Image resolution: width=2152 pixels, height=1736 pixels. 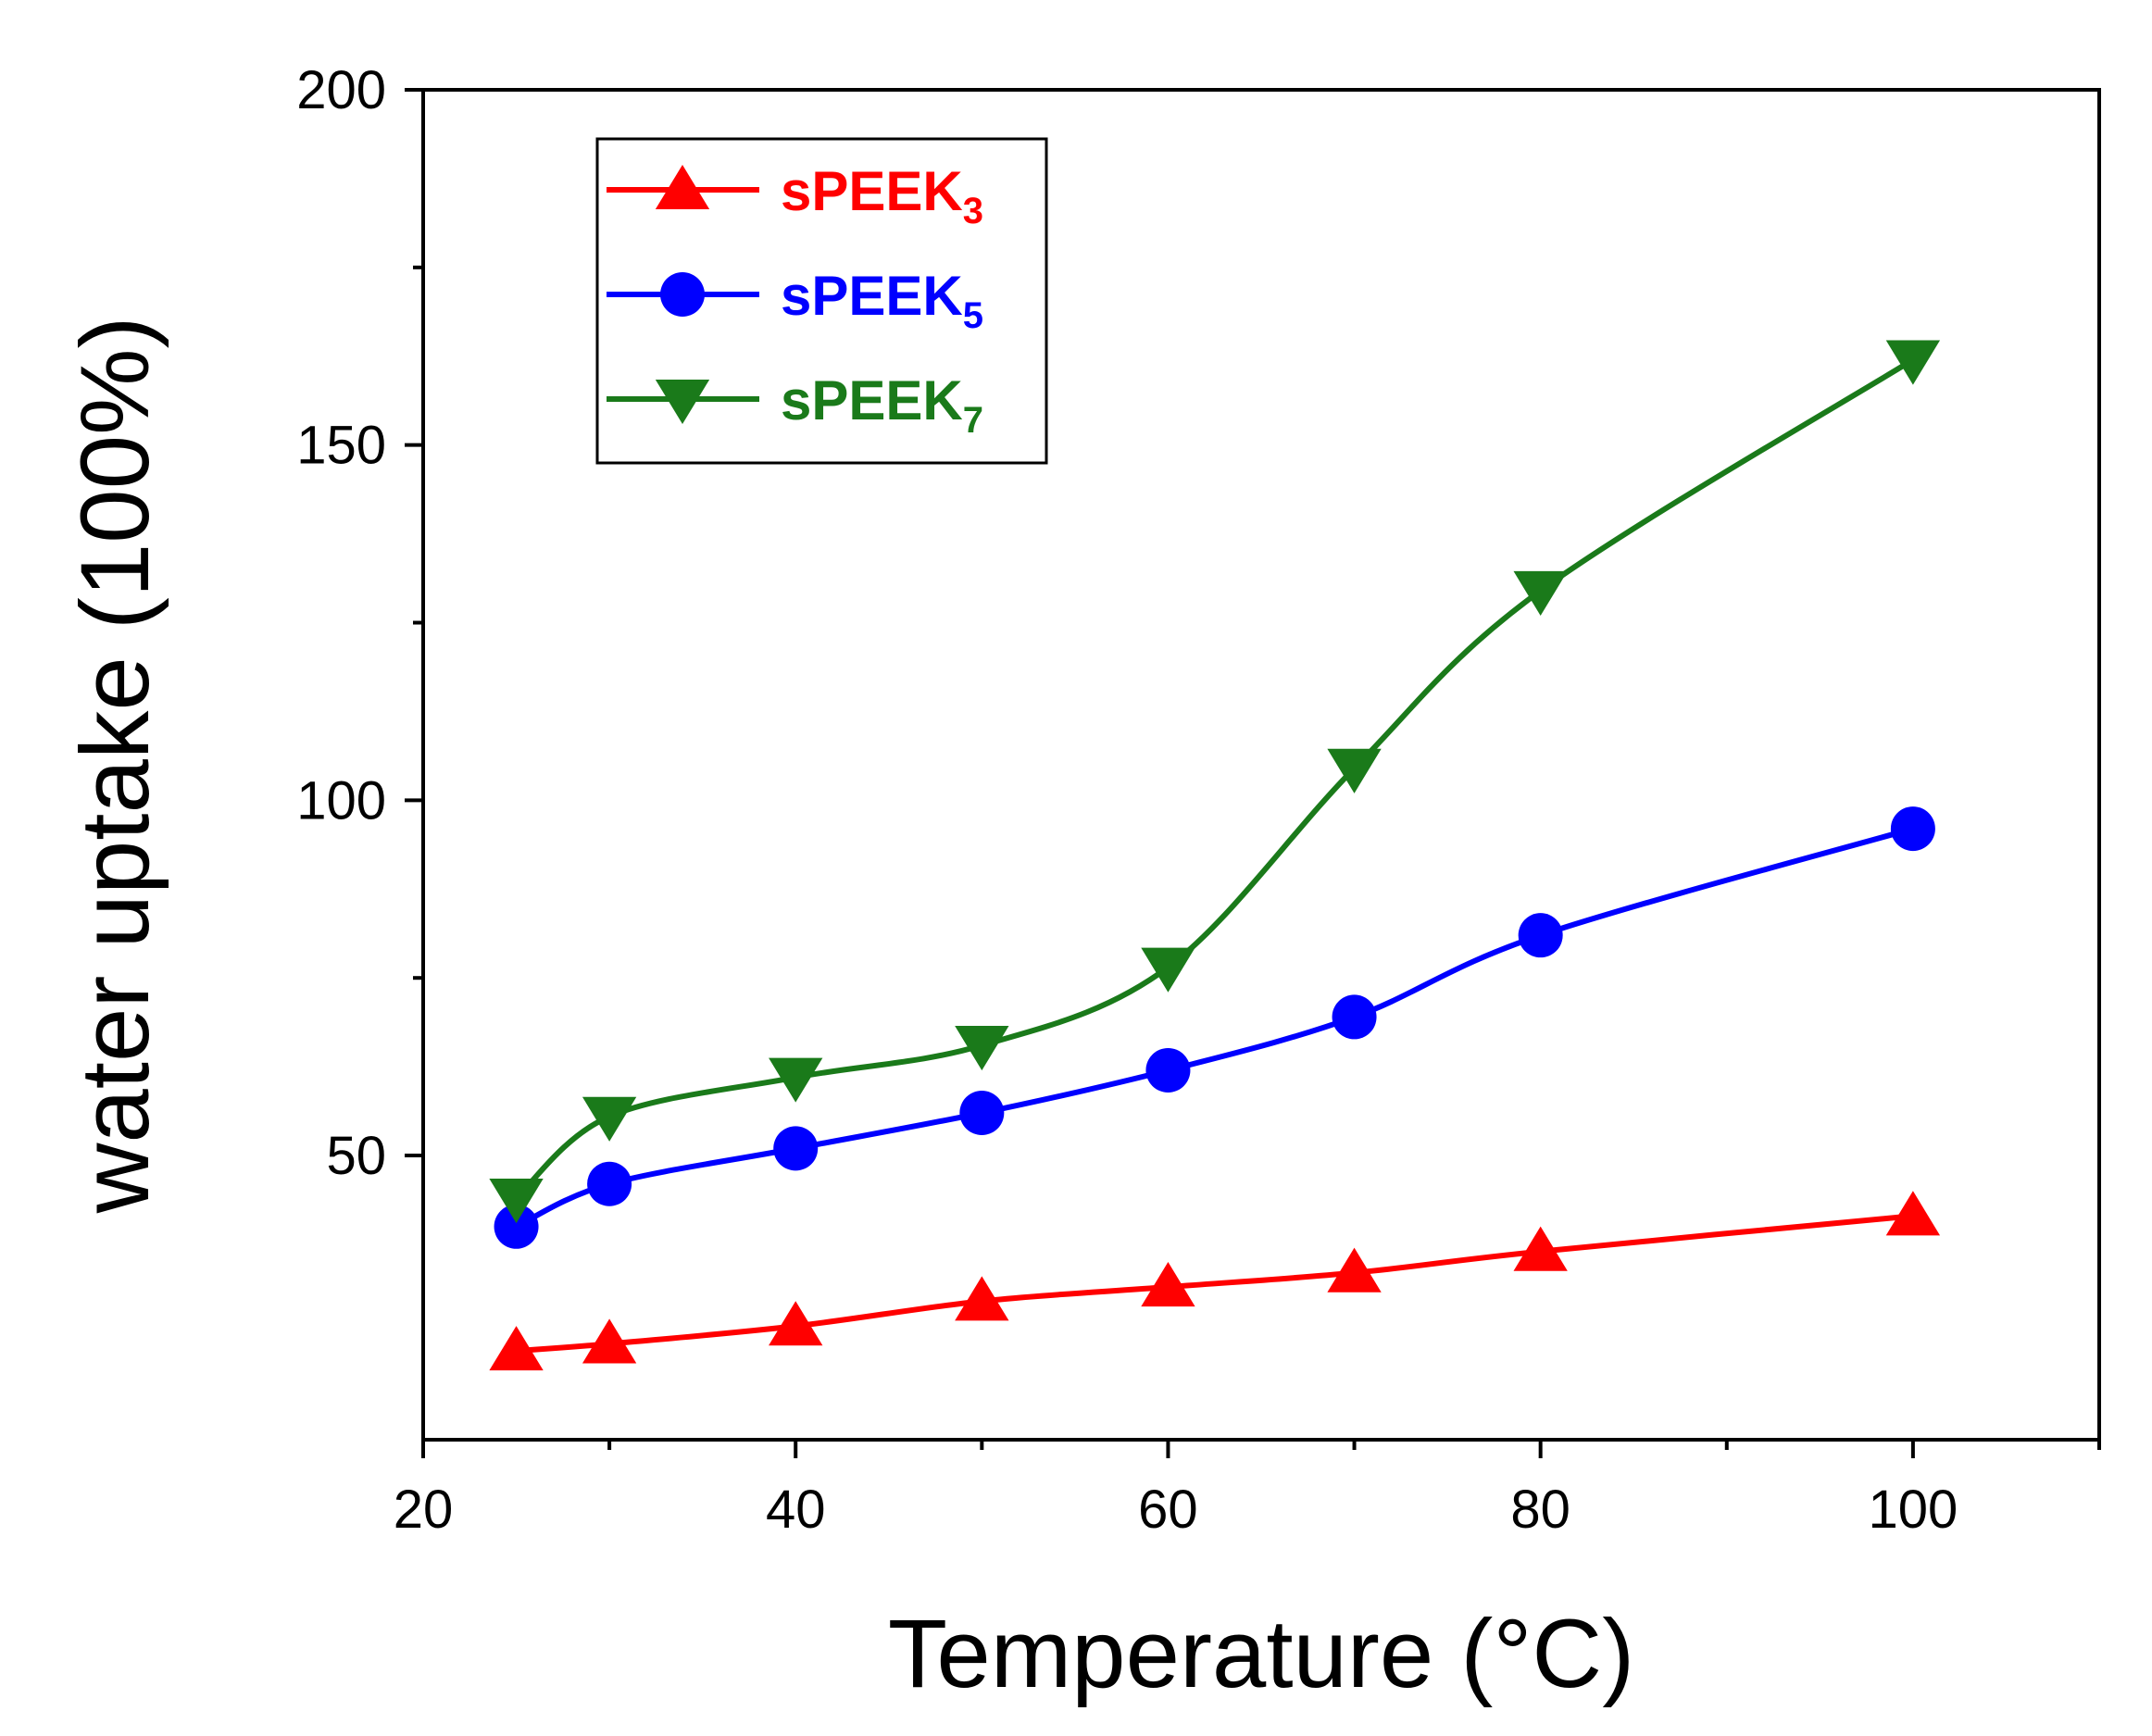 I want to click on x-tick-label-100: 100, so click(x=1913, y=1510).